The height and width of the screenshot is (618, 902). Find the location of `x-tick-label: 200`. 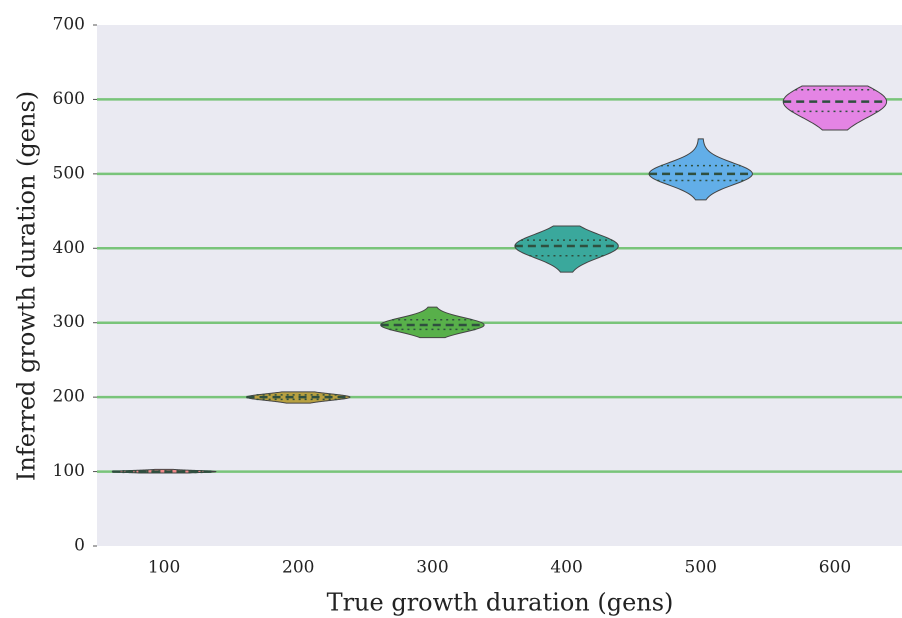

x-tick-label: 200 is located at coordinates (298, 568).